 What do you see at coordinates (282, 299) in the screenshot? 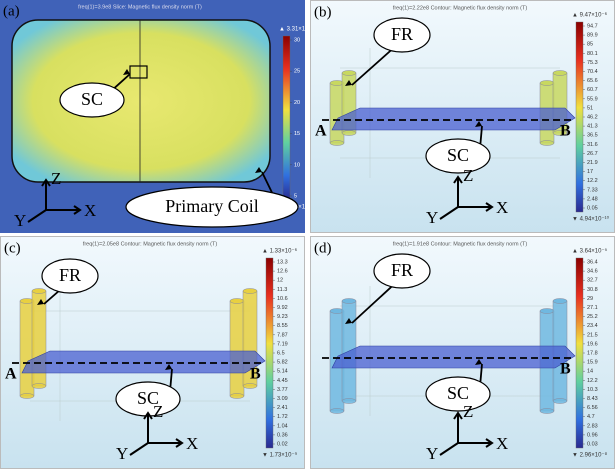
I see `colorbar-tick-label: 10.6` at bounding box center [282, 299].